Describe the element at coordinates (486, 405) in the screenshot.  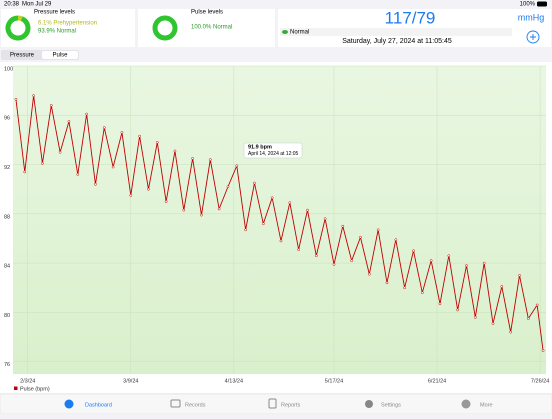
I see `tab-bar-item: More` at that location.